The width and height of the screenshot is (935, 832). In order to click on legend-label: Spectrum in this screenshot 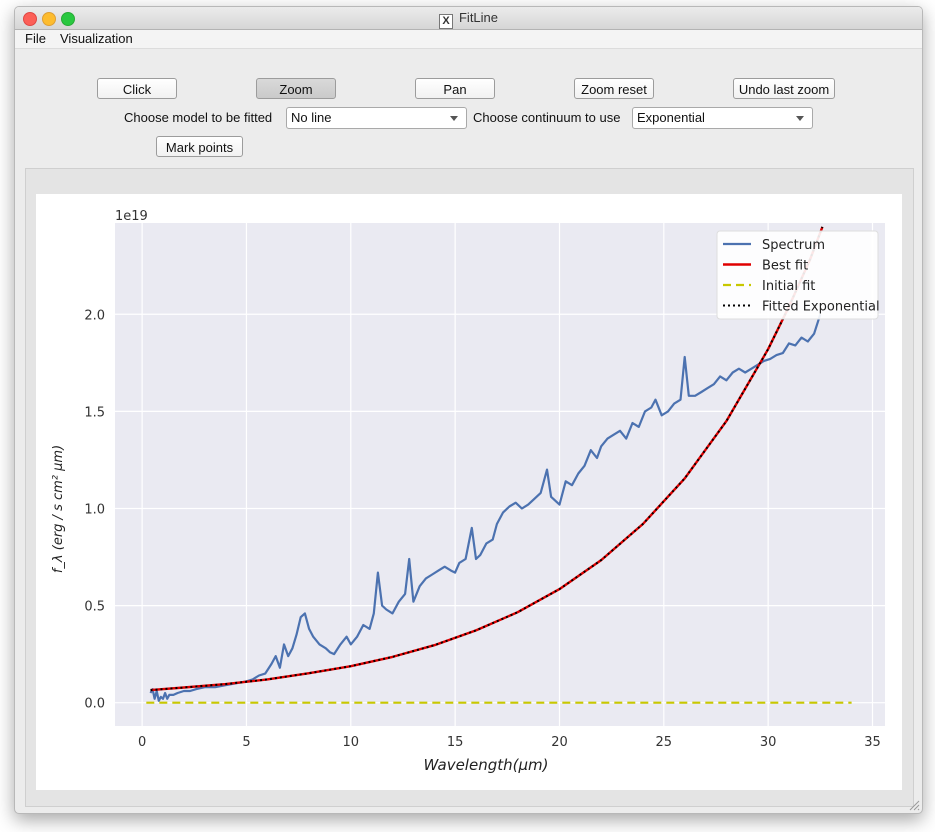, I will do `click(793, 245)`.